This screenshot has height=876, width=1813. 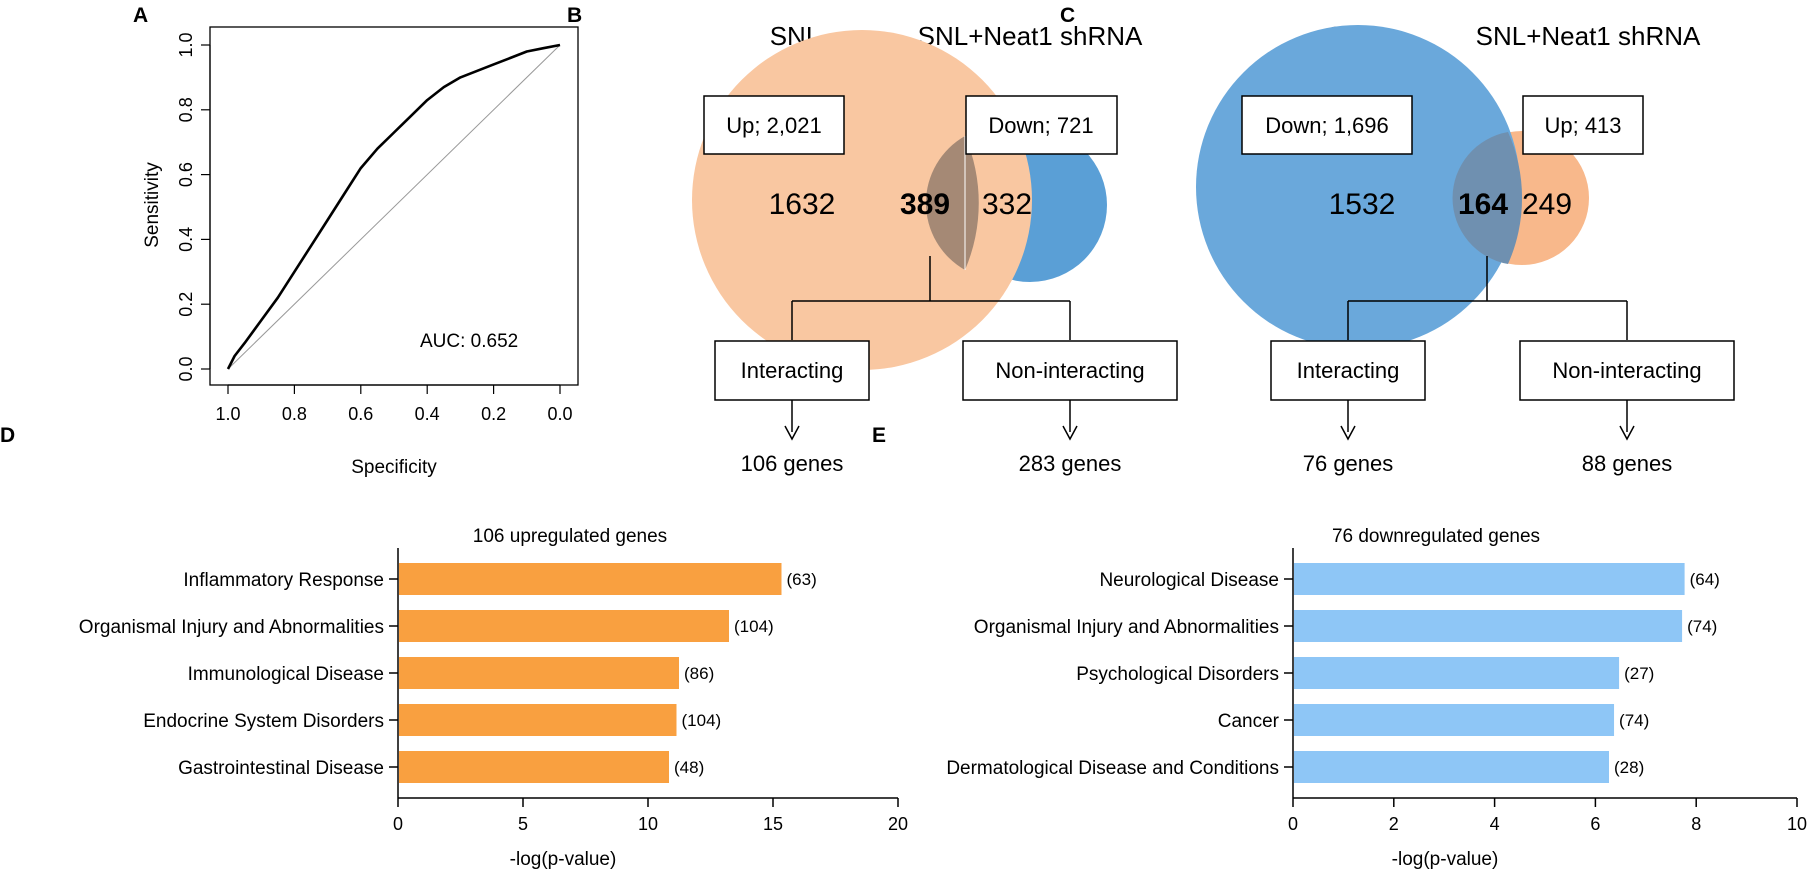 What do you see at coordinates (1067, 15) in the screenshot?
I see `panel-label-c: C` at bounding box center [1067, 15].